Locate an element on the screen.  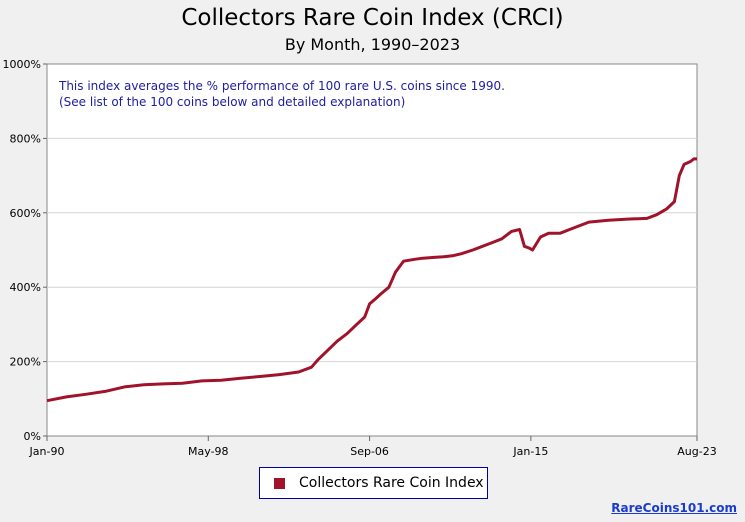
credit-link: RareCoins101.com is located at coordinates (674, 508).